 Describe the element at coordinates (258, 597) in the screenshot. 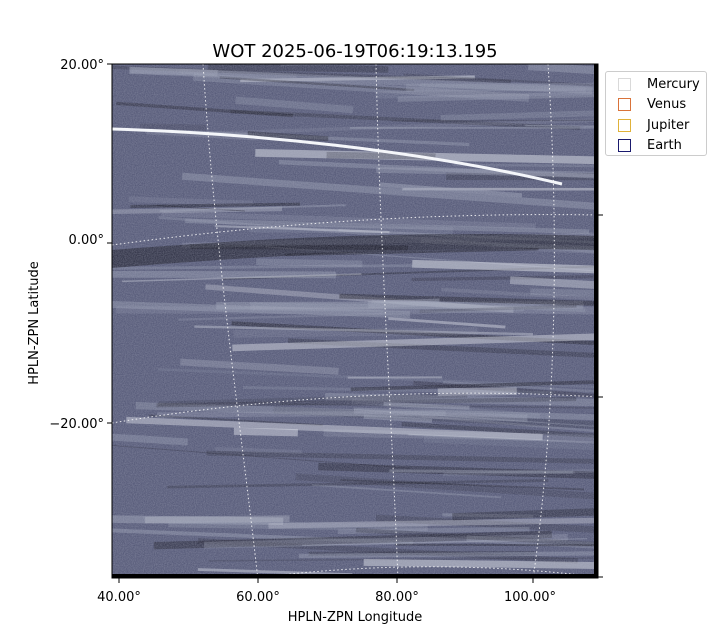

I see `x-tick-label-60: 60.00°` at that location.